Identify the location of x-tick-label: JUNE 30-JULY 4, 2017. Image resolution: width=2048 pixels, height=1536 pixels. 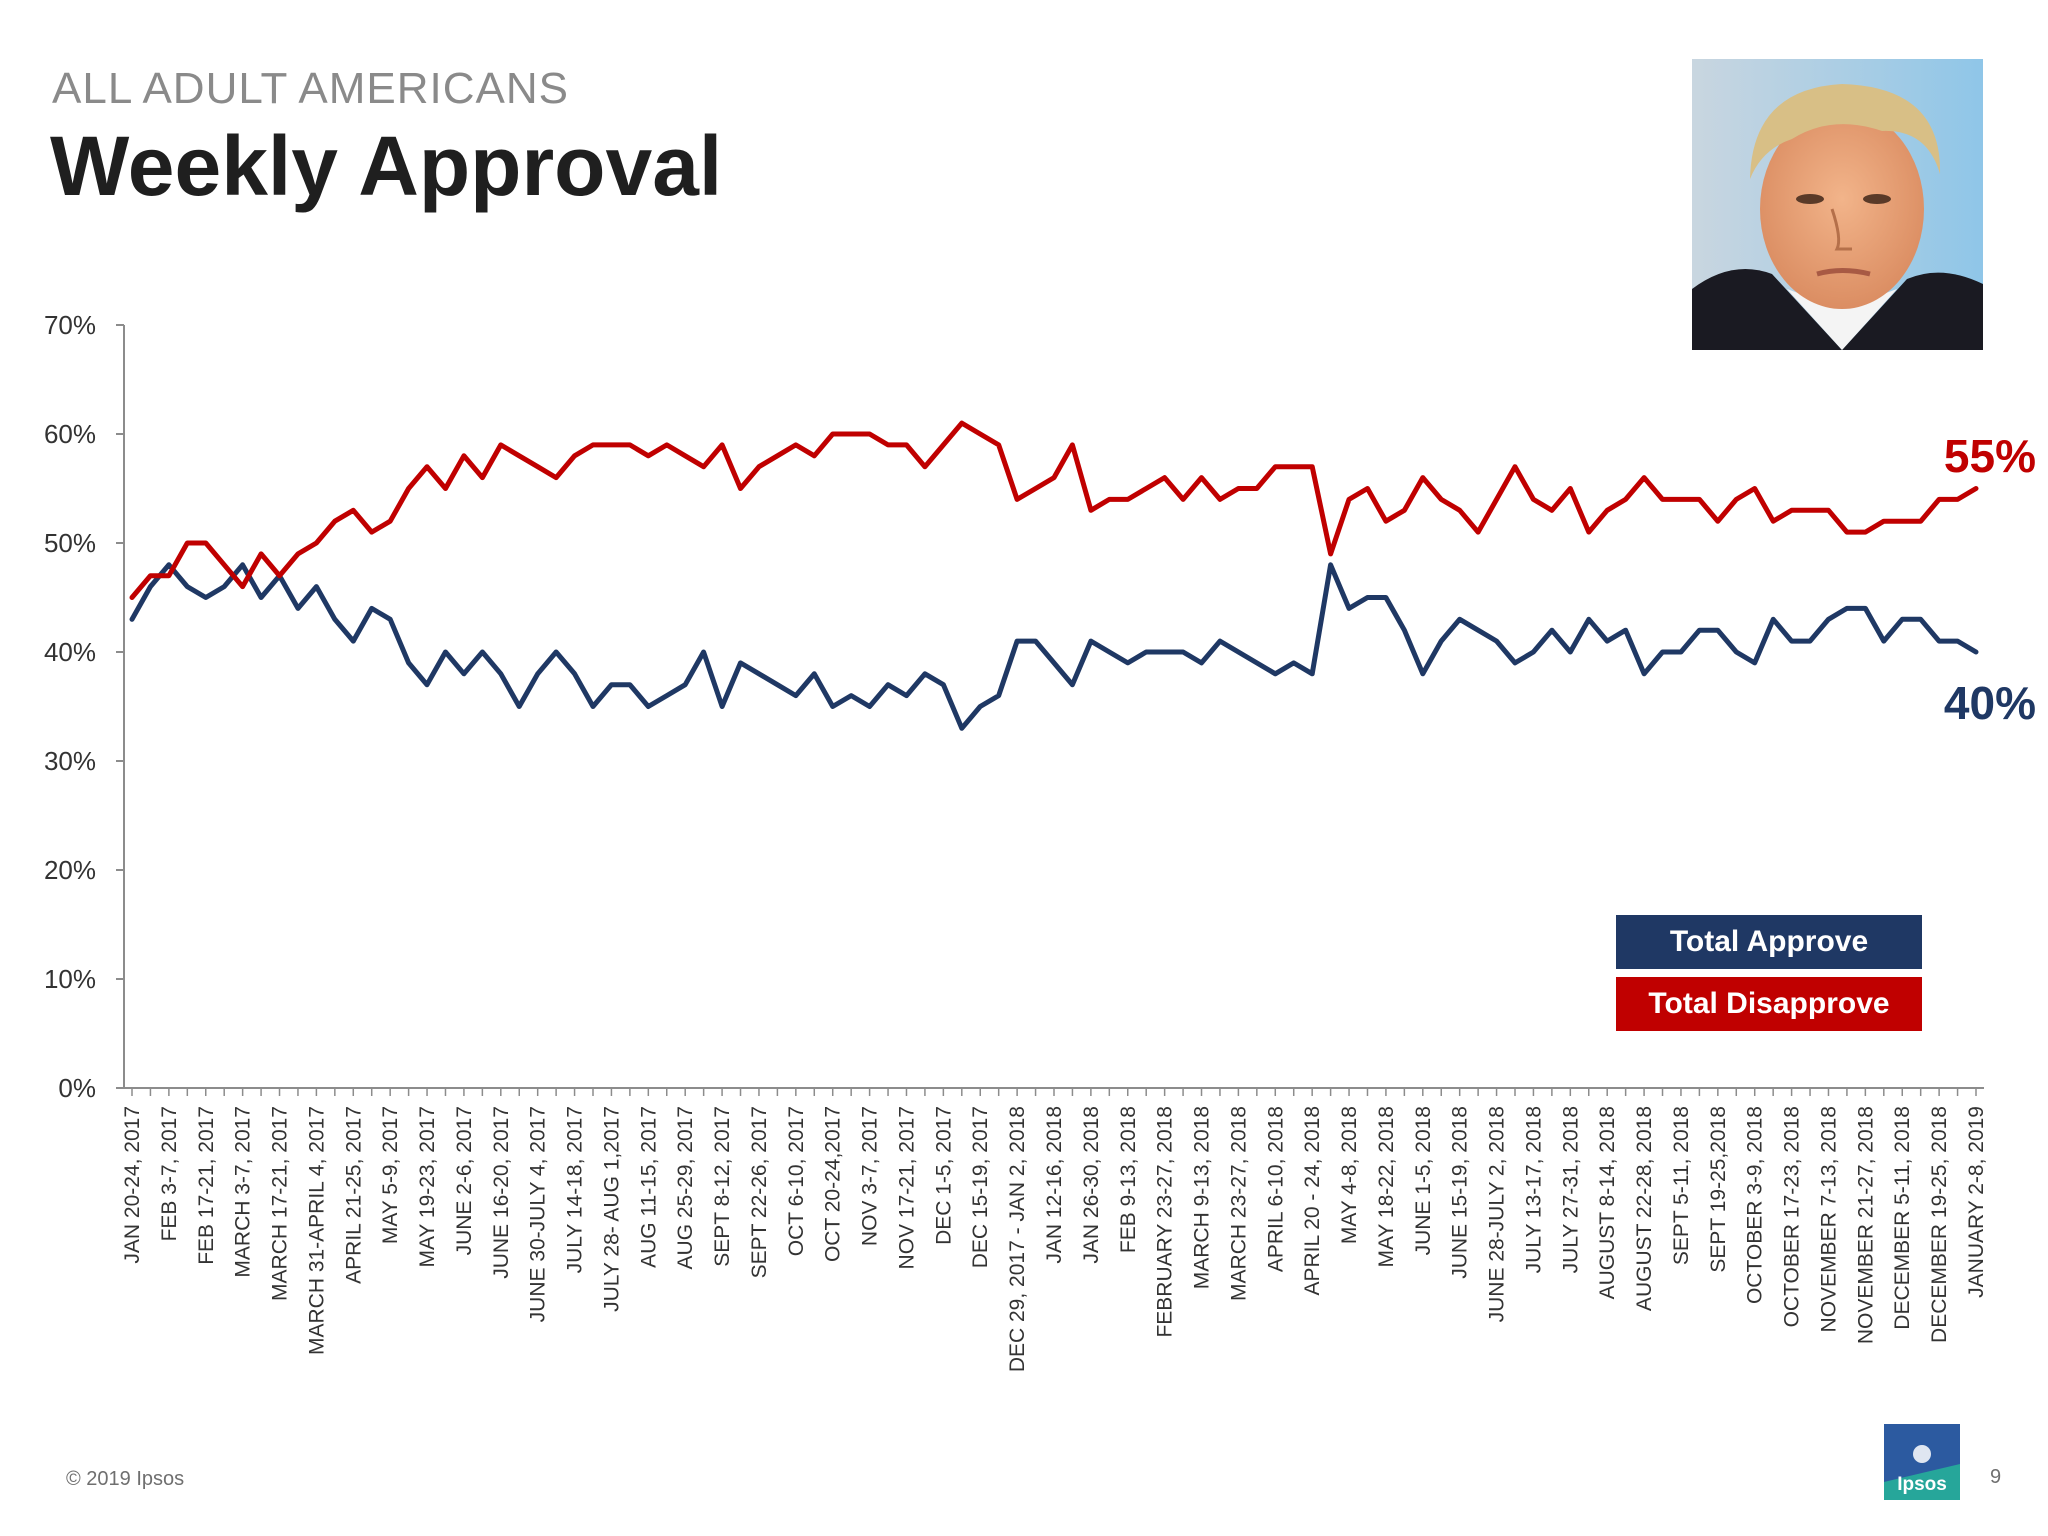
(538, 1214).